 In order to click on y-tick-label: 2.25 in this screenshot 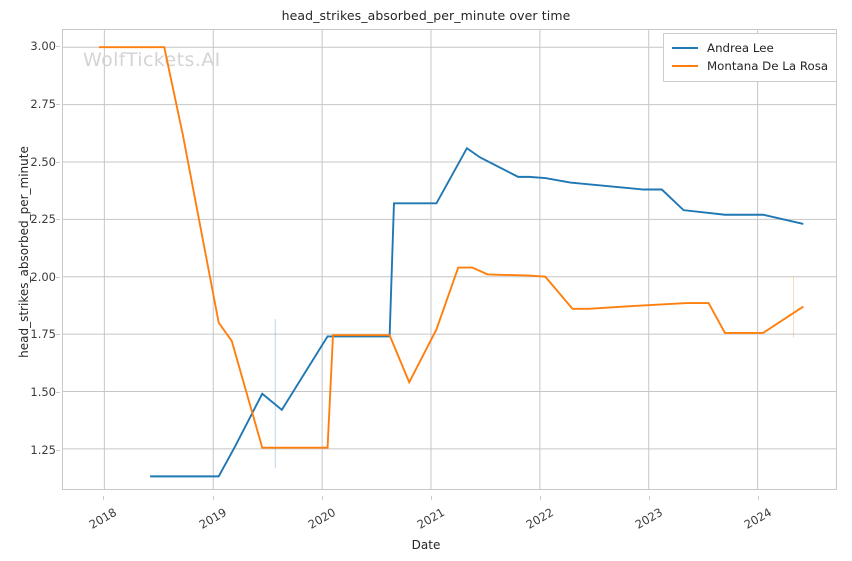, I will do `click(43, 219)`.